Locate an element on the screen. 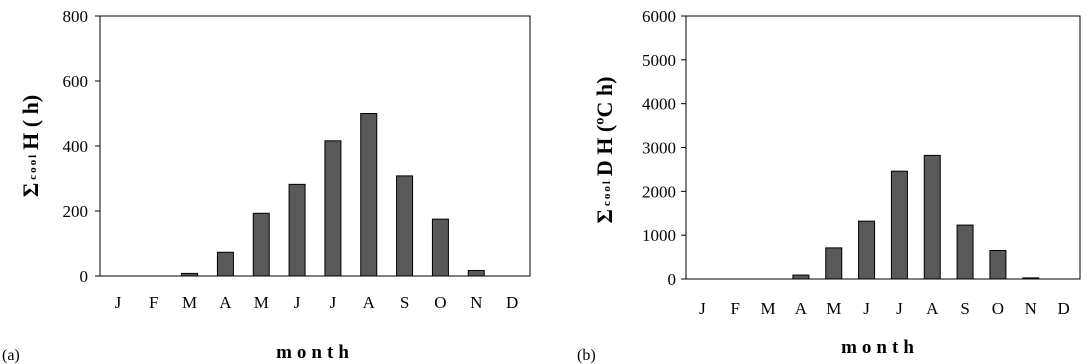 This screenshot has width=1088, height=364. chart-b-category-label: N is located at coordinates (1031, 308).